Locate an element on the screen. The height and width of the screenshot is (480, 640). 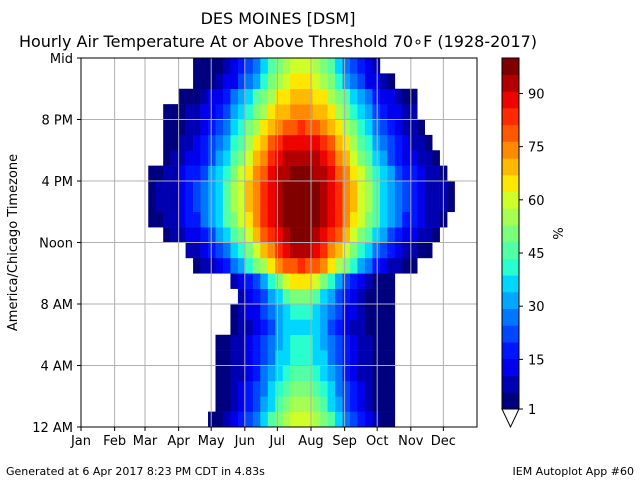
colorbar-tick-label: 90 is located at coordinates (536, 94).